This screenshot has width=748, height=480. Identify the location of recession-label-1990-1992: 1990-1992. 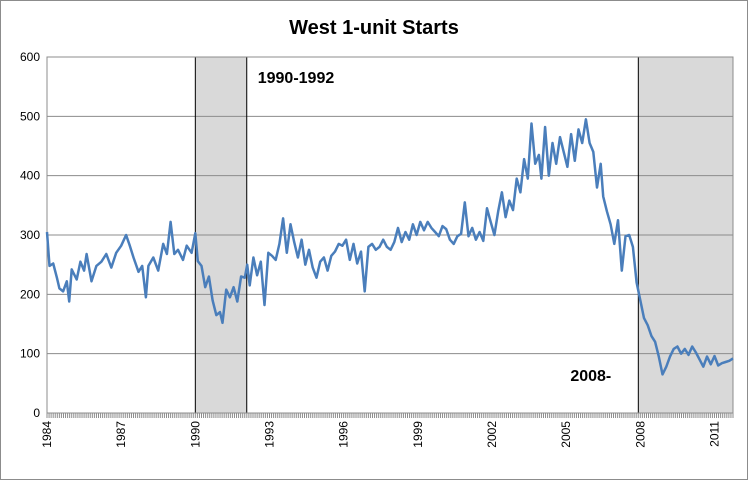
(296, 78).